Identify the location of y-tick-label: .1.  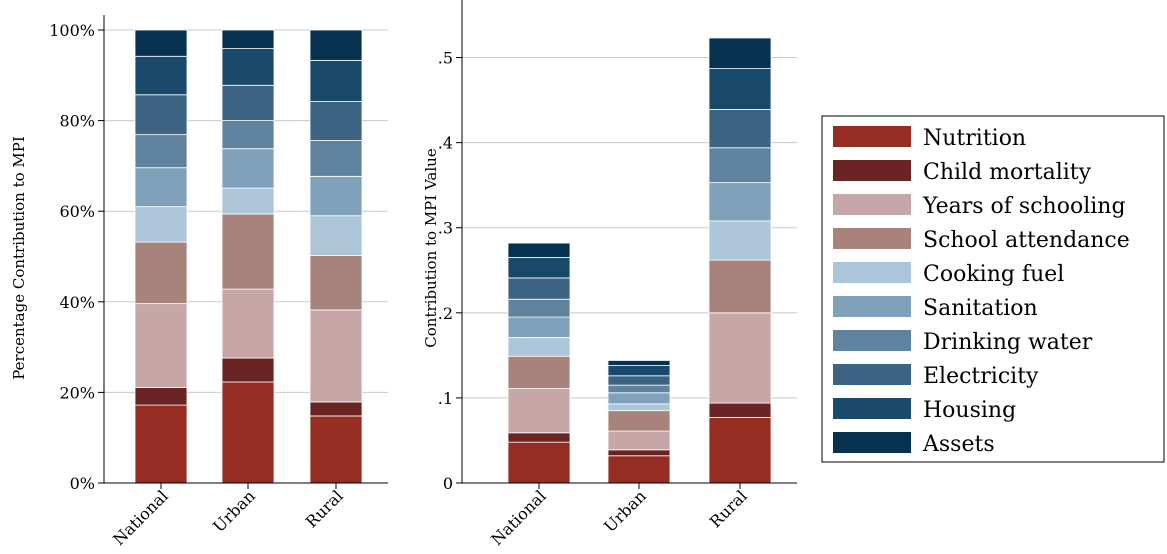
(445, 398).